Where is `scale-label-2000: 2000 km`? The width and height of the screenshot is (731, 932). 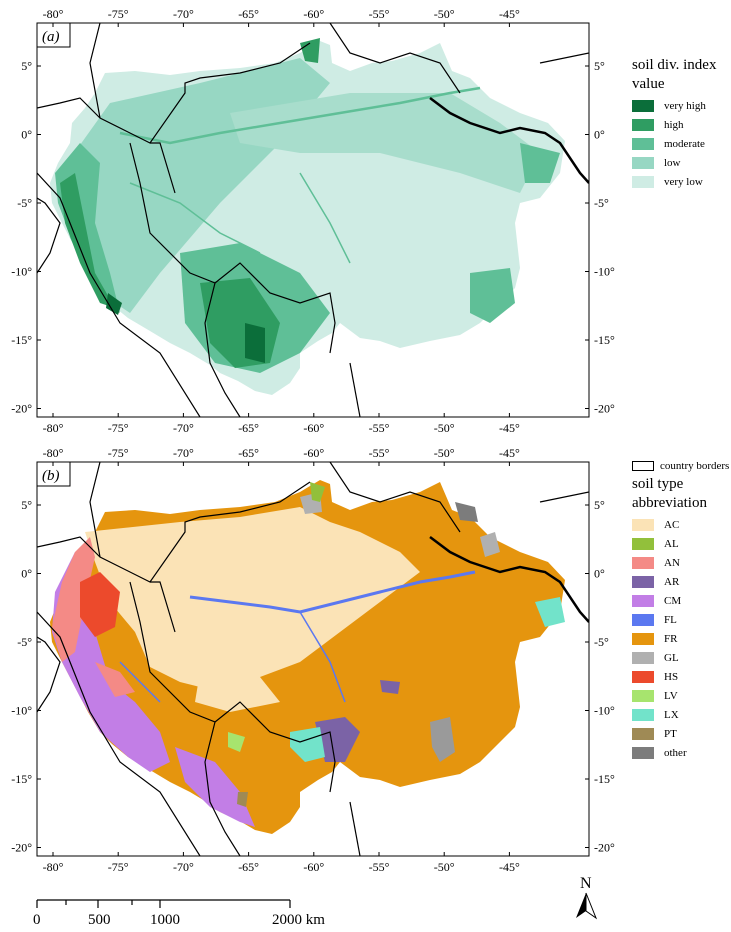 scale-label-2000: 2000 km is located at coordinates (298, 920).